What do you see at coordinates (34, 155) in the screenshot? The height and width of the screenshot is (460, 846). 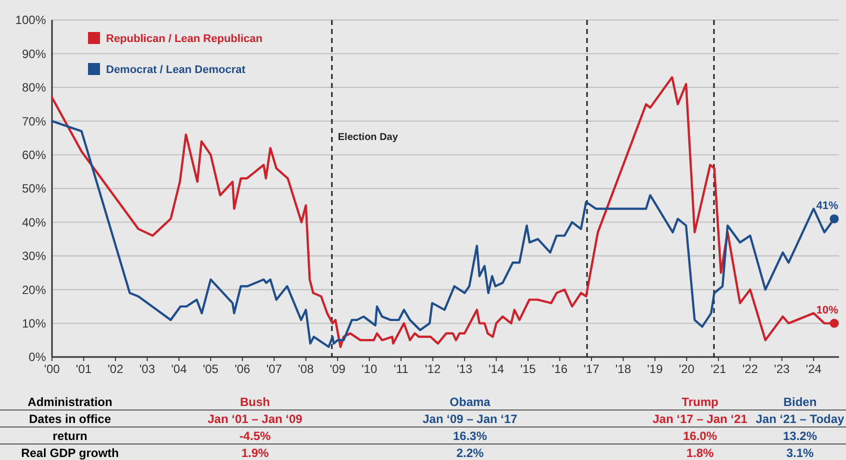 I see `y-tick-label: 60%` at bounding box center [34, 155].